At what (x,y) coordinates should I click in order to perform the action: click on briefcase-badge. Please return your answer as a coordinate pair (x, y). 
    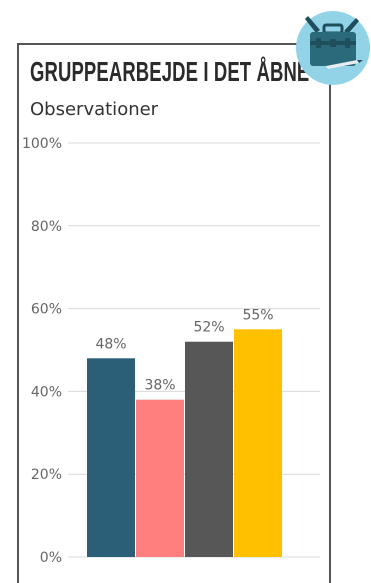
    Looking at the image, I should click on (333, 48).